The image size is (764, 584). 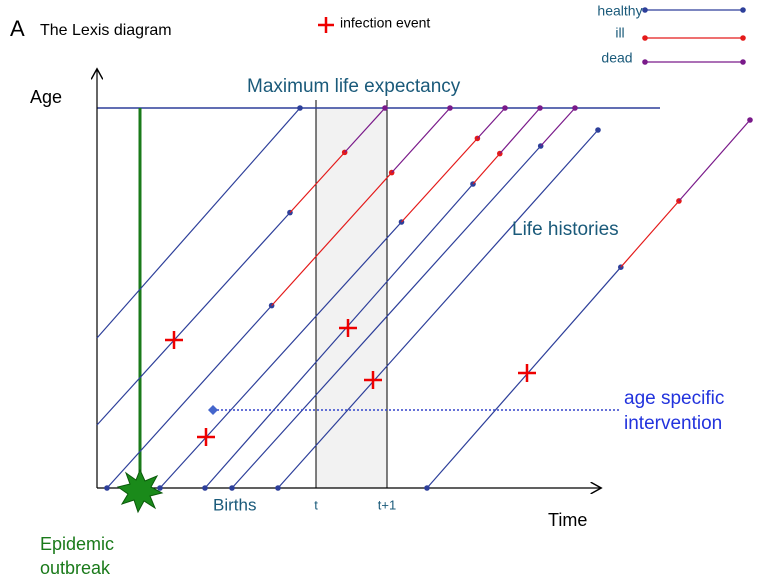 What do you see at coordinates (234, 504) in the screenshot?
I see `births-label: Births` at bounding box center [234, 504].